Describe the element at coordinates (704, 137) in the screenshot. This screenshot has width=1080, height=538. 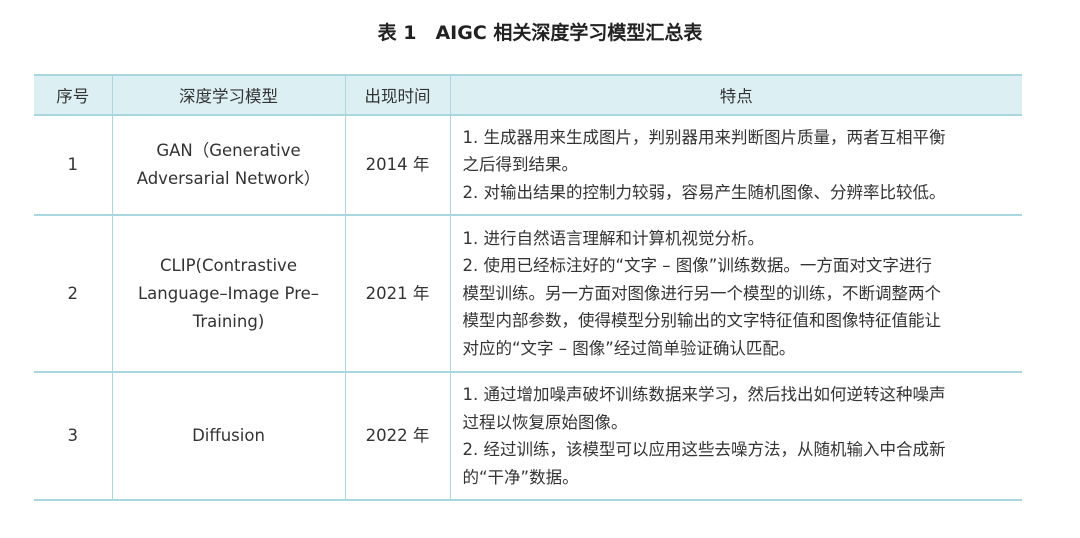
I see `feature-line: 1. 生成器用来生成图片，判别器用来判断图片质量，两者互相平衡` at that location.